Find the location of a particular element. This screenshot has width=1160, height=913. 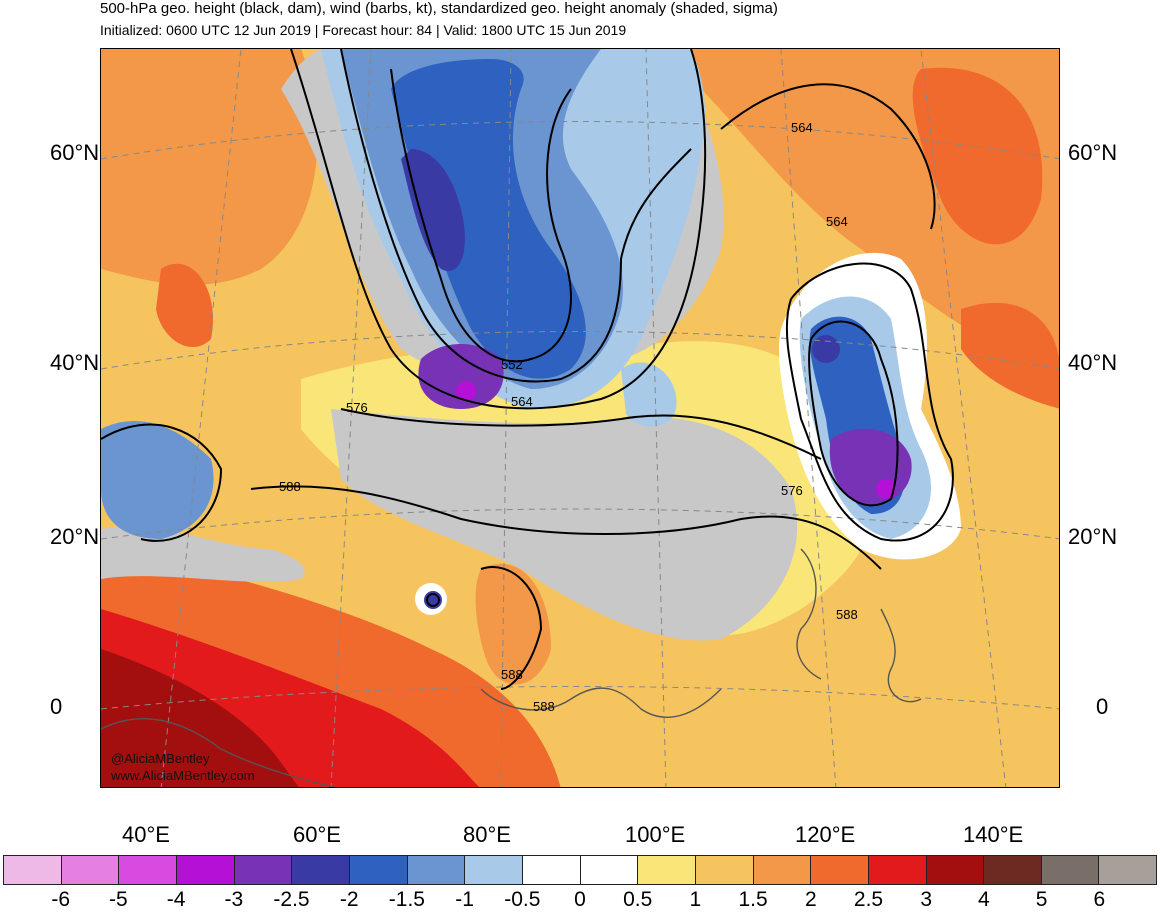

colorbar-tick-label: -6 is located at coordinates (61, 899).